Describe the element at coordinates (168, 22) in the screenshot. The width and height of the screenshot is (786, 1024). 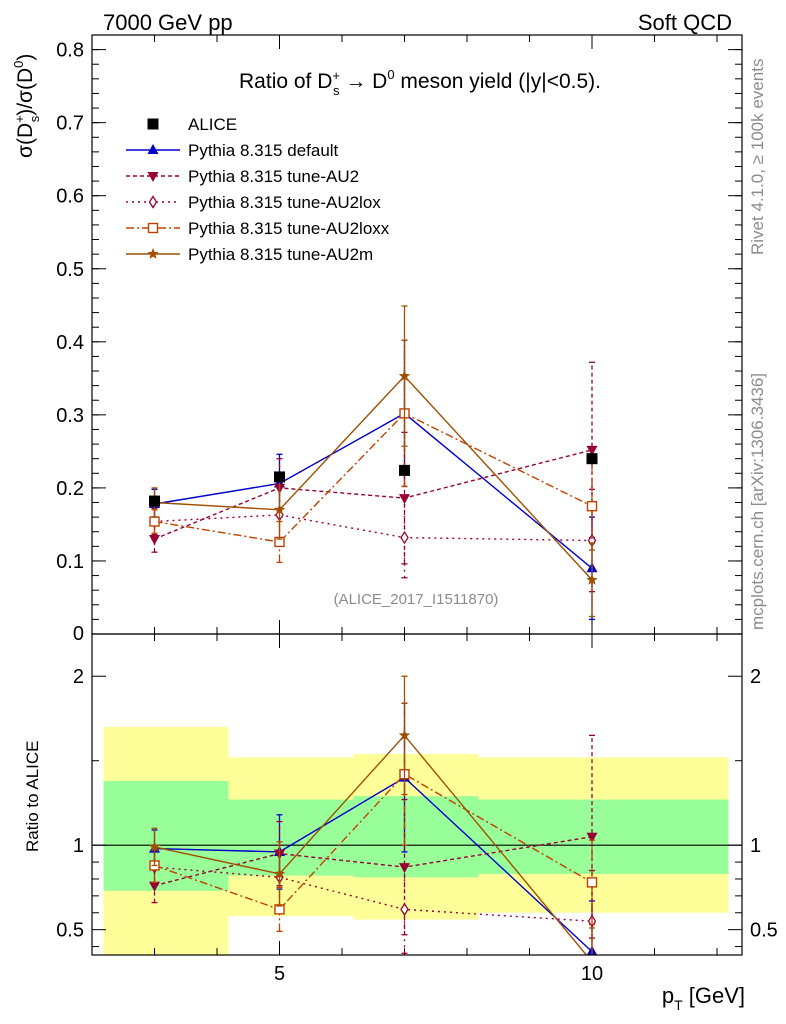
I see `header-left: 7000 GeV pp` at that location.